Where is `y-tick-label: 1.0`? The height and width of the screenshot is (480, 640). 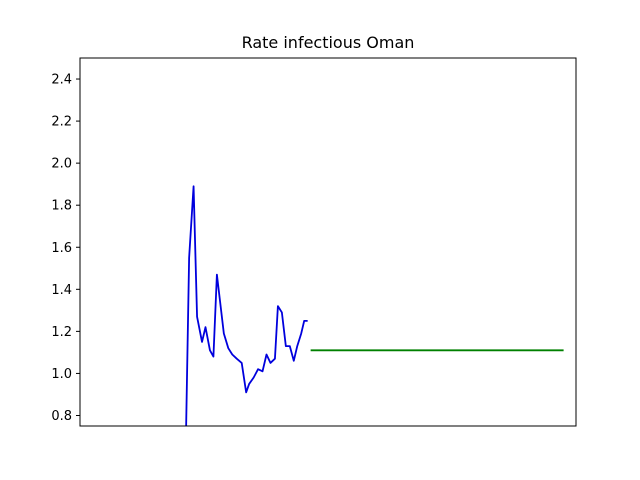 y-tick-label: 1.0 is located at coordinates (61, 374).